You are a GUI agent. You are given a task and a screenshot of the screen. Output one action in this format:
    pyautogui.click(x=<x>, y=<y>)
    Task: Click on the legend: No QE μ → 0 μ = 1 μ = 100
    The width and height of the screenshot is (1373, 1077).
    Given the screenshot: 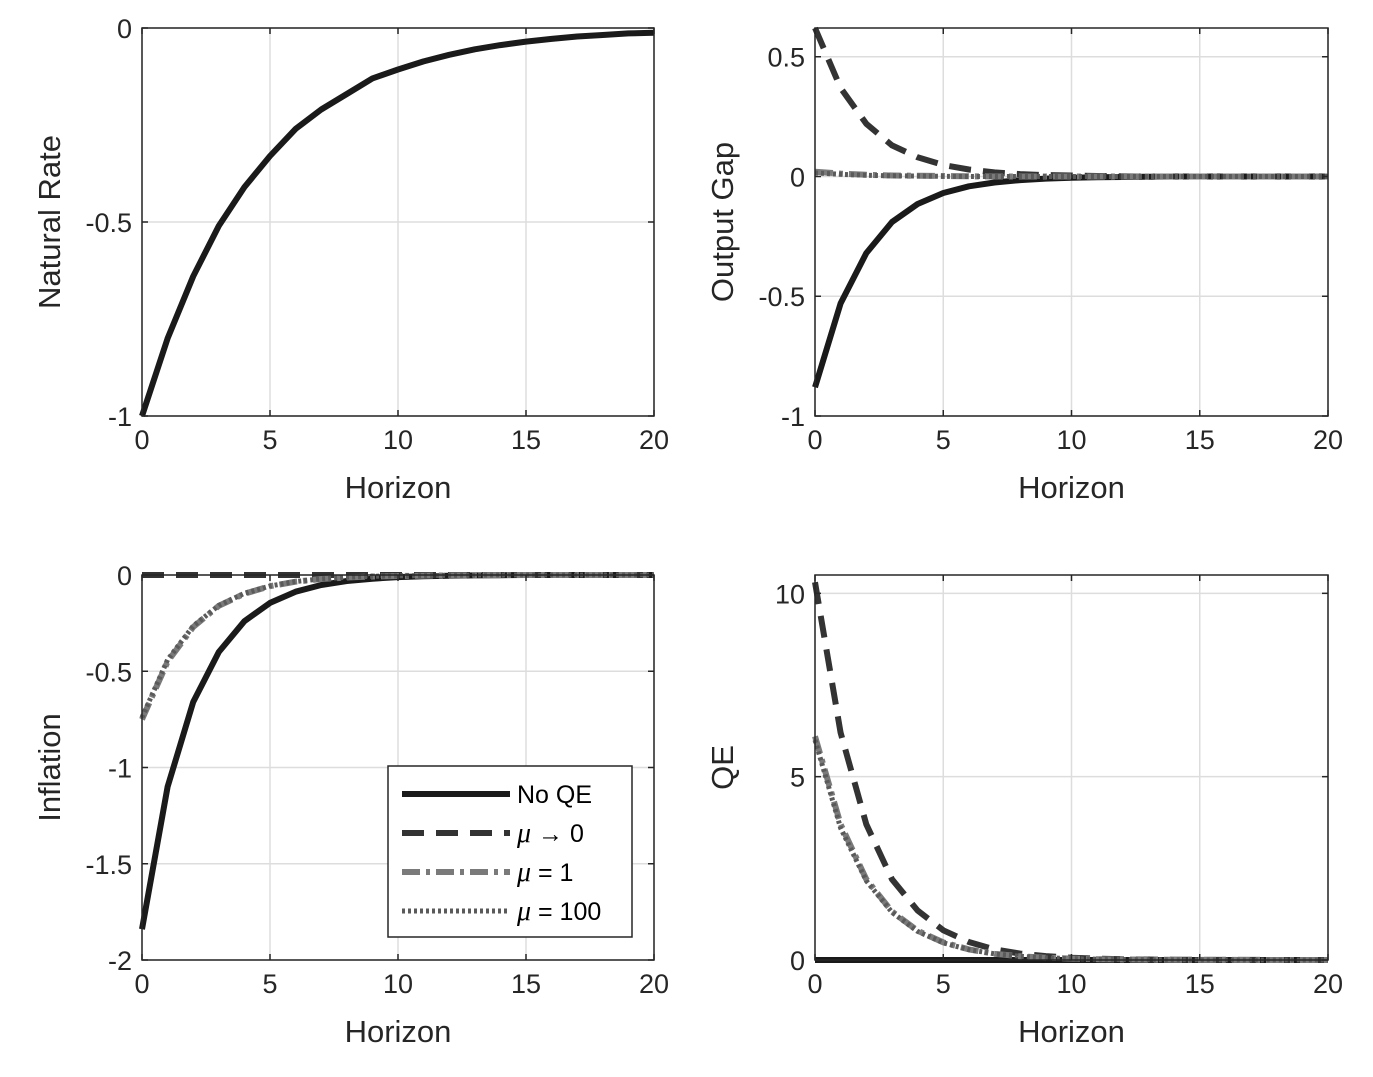 What is the action you would take?
    pyautogui.click(x=510, y=851)
    